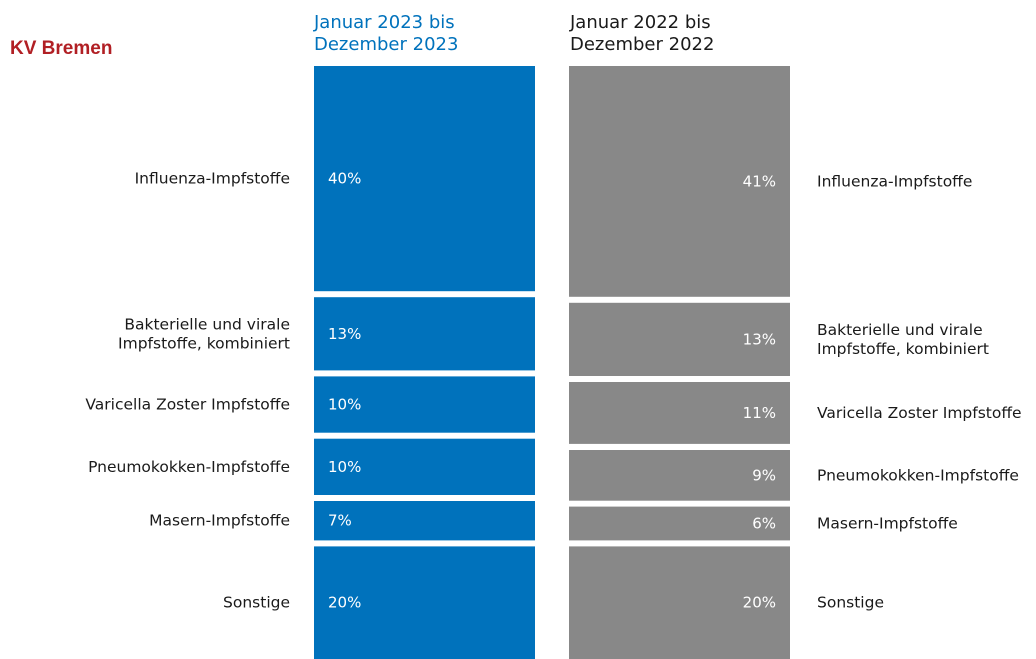 The height and width of the screenshot is (659, 1036). What do you see at coordinates (679, 413) in the screenshot?
I see `bar-2022-varicella-zoster-impfstoffe` at bounding box center [679, 413].